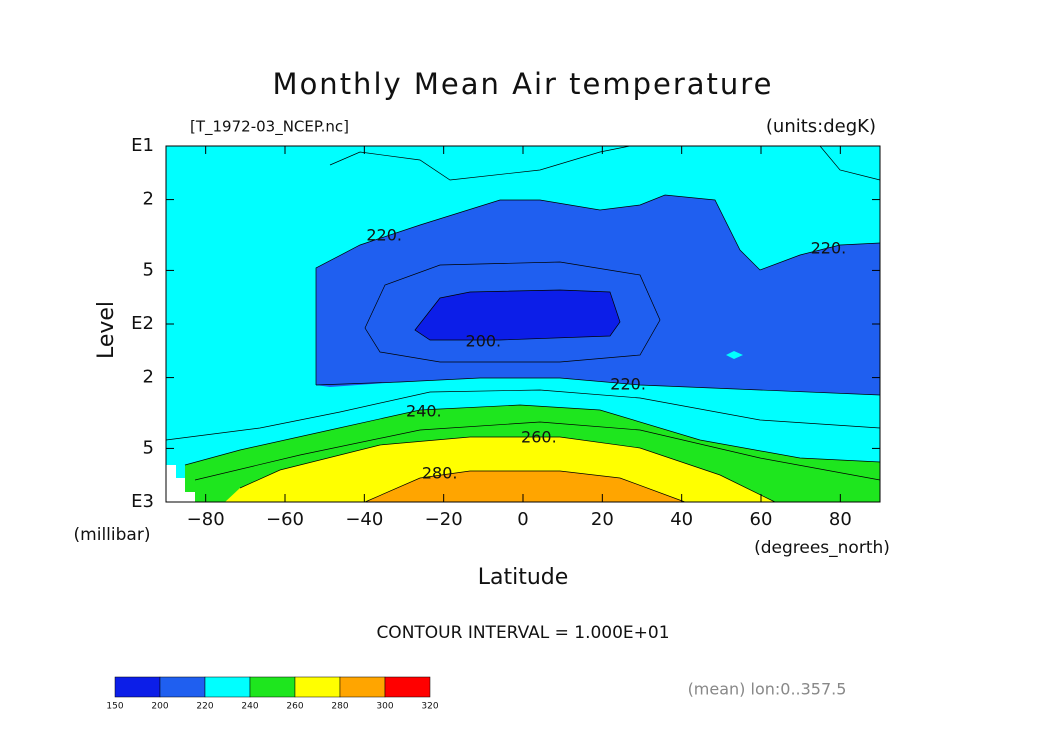 Image resolution: width=1044 pixels, height=739 pixels. Describe the element at coordinates (484, 340) in the screenshot. I see `contour-label: 200.` at that location.